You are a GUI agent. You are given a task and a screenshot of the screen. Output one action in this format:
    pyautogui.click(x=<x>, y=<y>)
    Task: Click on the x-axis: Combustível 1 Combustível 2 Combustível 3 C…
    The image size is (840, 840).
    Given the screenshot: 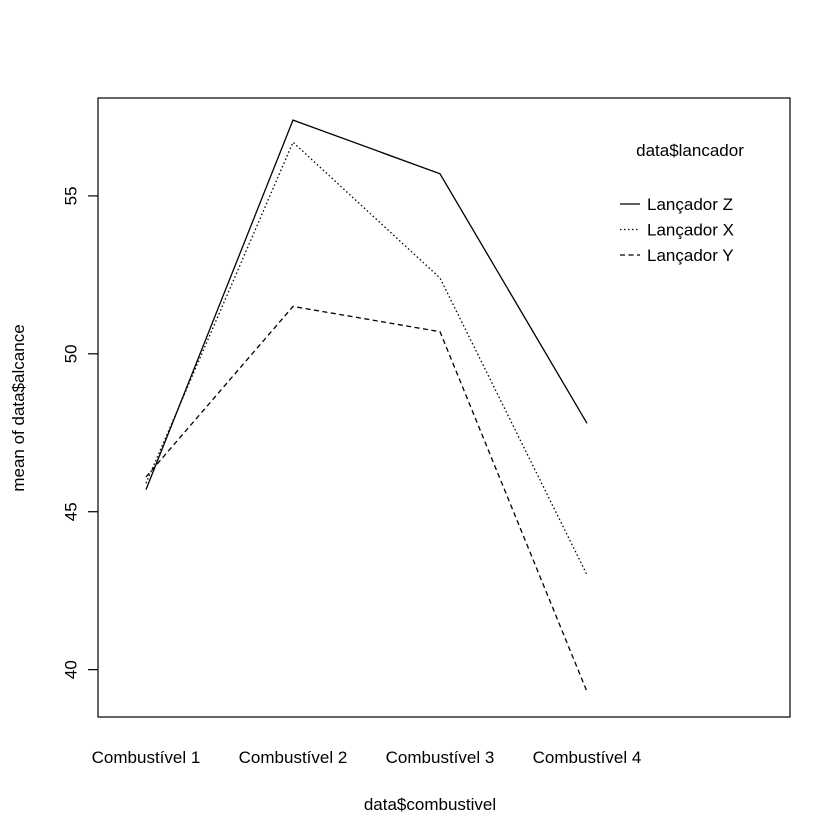 What is the action you would take?
    pyautogui.click(x=367, y=757)
    